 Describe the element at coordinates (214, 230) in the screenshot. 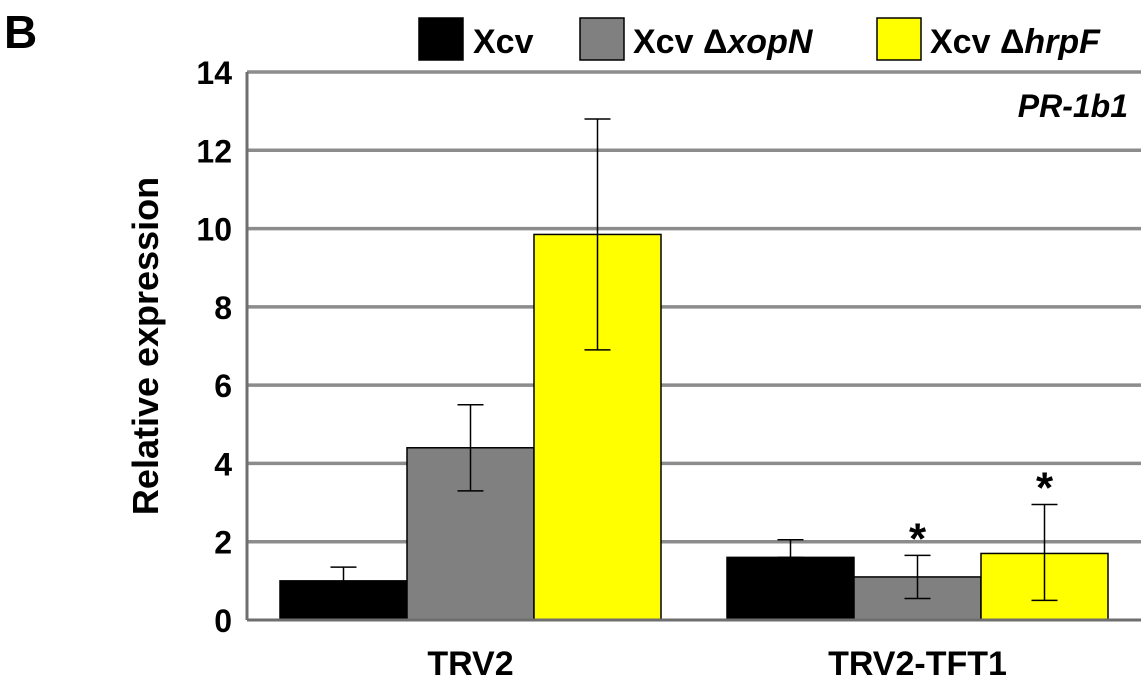

I see `y-tick-label: 10` at that location.